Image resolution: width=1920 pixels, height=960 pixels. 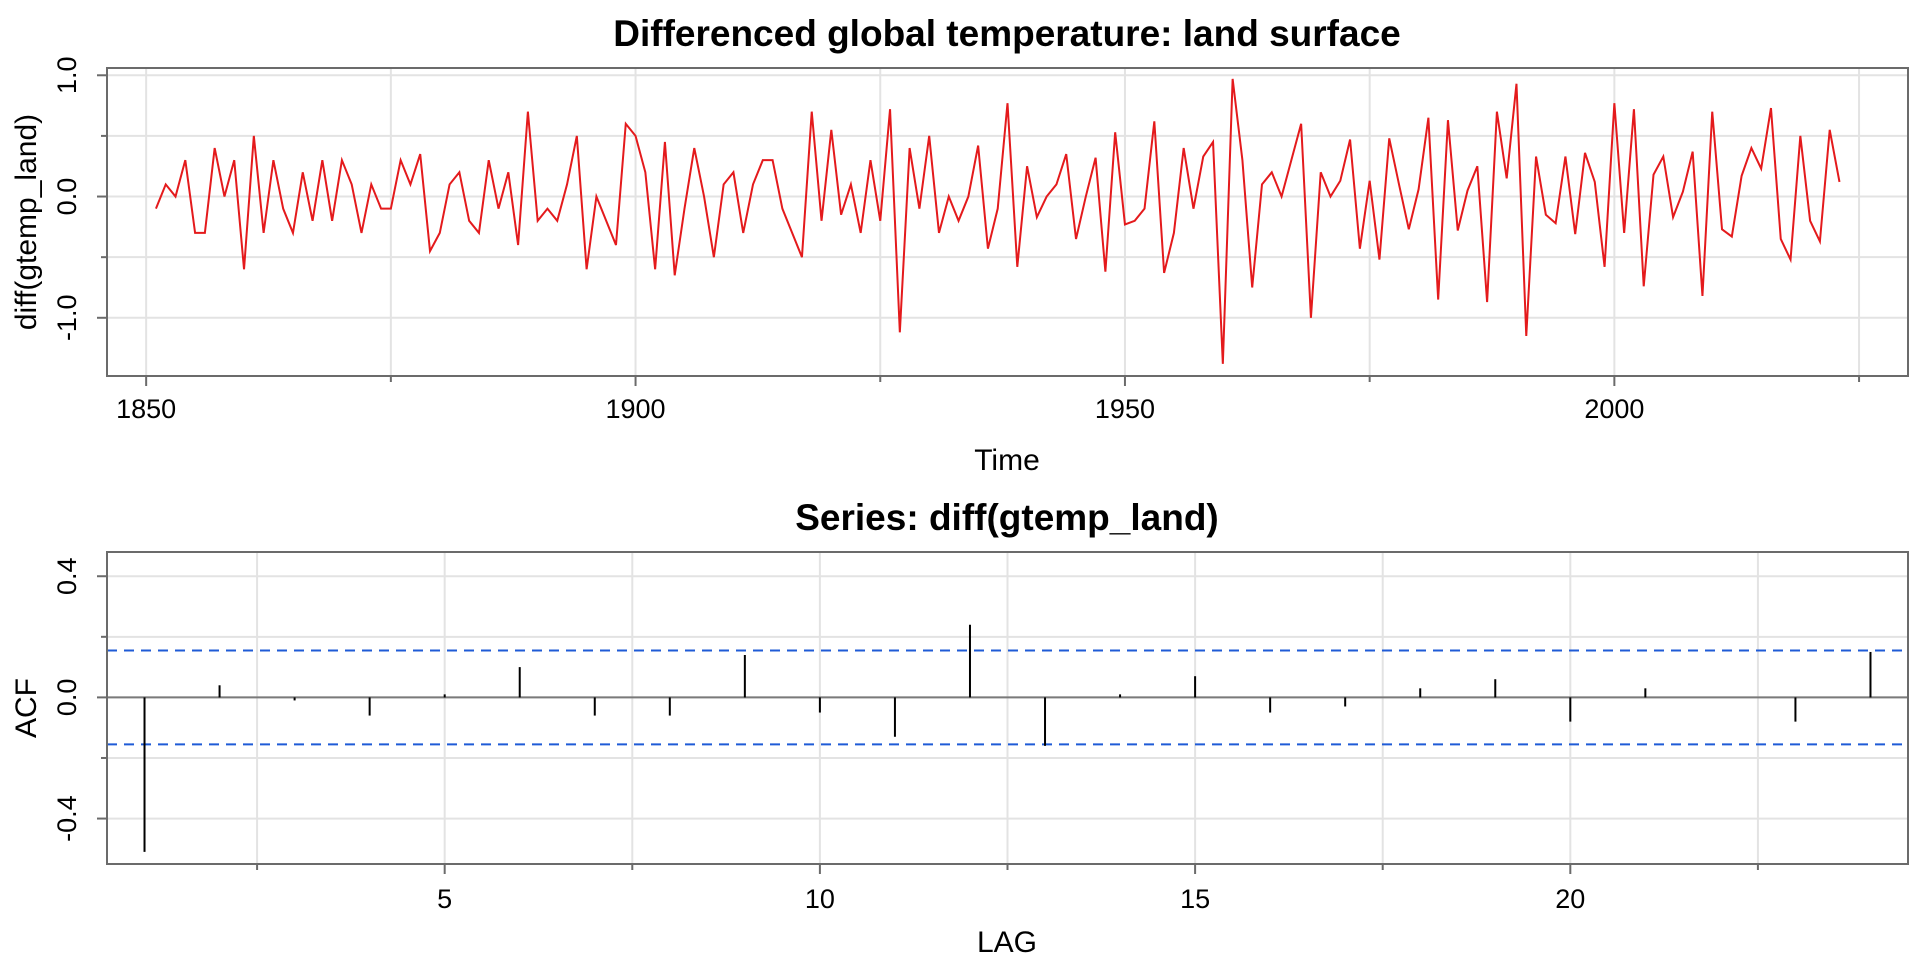 I want to click on time-series-x-tick-label: 2000, so click(x=1614, y=409).